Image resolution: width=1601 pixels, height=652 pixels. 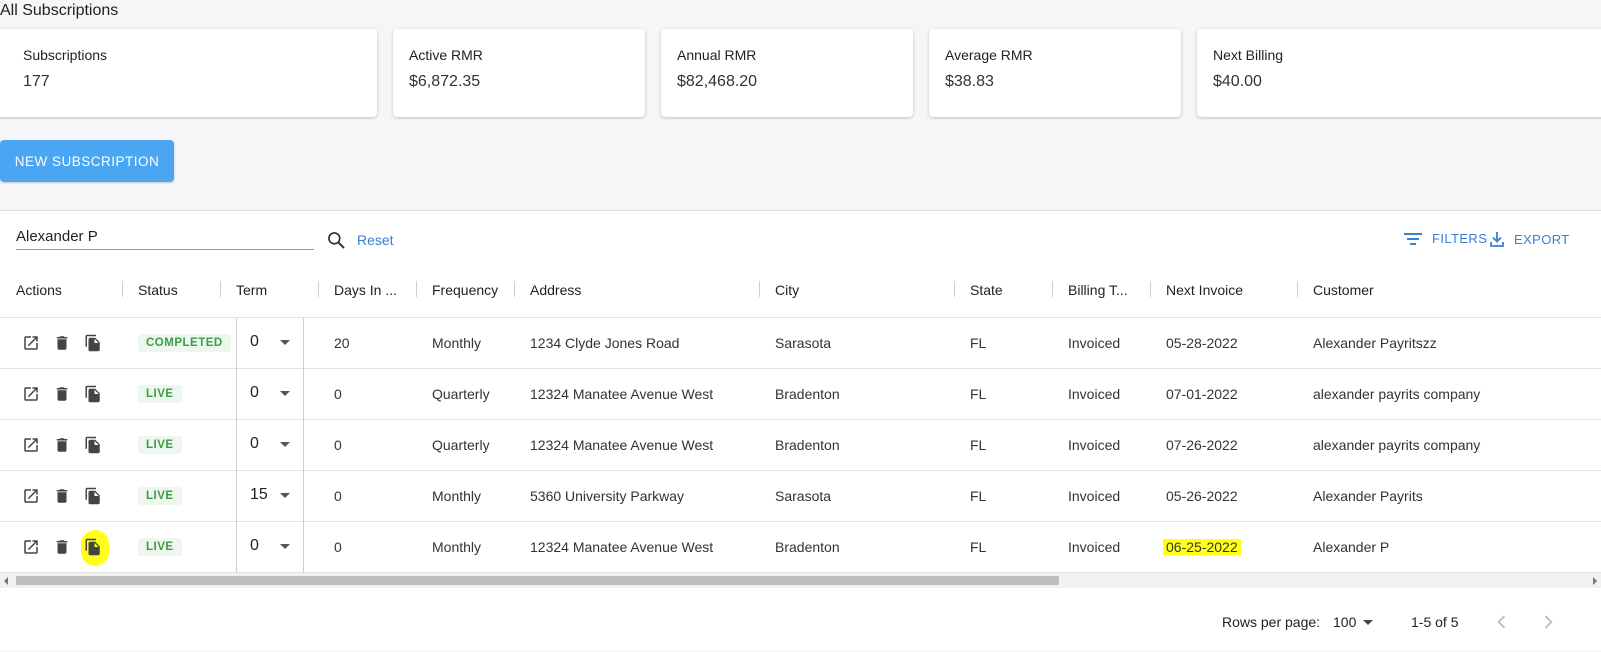 What do you see at coordinates (1205, 290) in the screenshot?
I see `column-header-next-invoice: Next Invoice` at bounding box center [1205, 290].